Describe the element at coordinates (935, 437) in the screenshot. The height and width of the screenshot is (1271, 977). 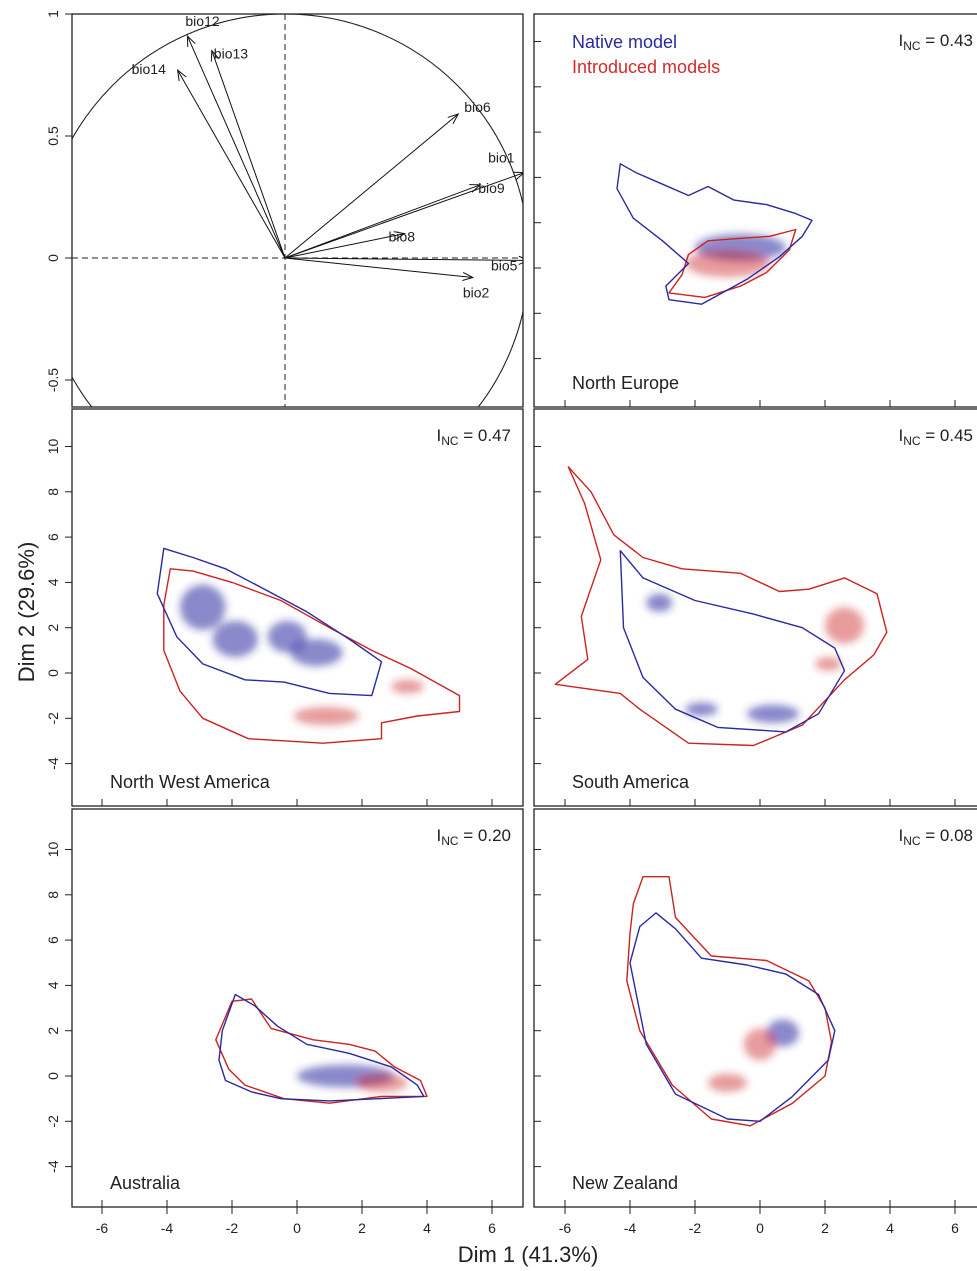
I see `inc-label: INC = 0.45` at that location.